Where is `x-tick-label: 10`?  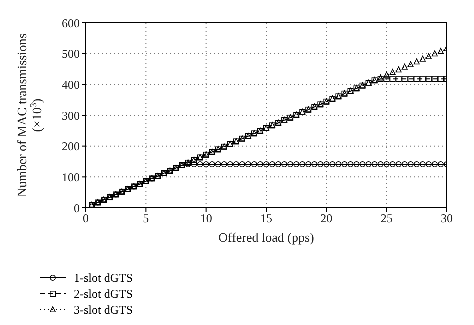
x-tick-label: 10 is located at coordinates (206, 219).